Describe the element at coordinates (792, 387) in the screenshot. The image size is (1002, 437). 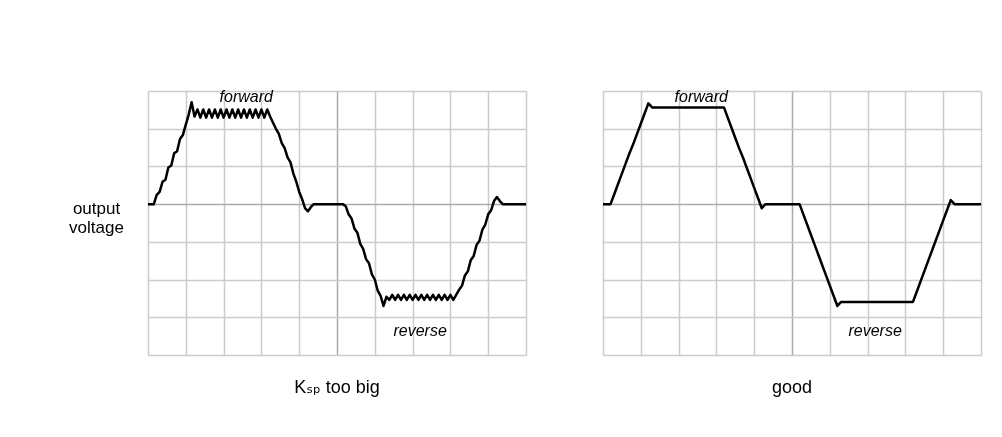
I see `text: good` at that location.